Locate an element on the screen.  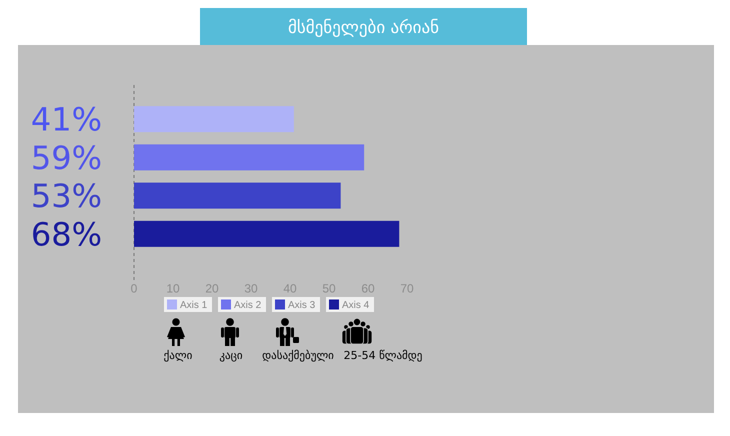
text: 25-54 წლამდე is located at coordinates (383, 355).